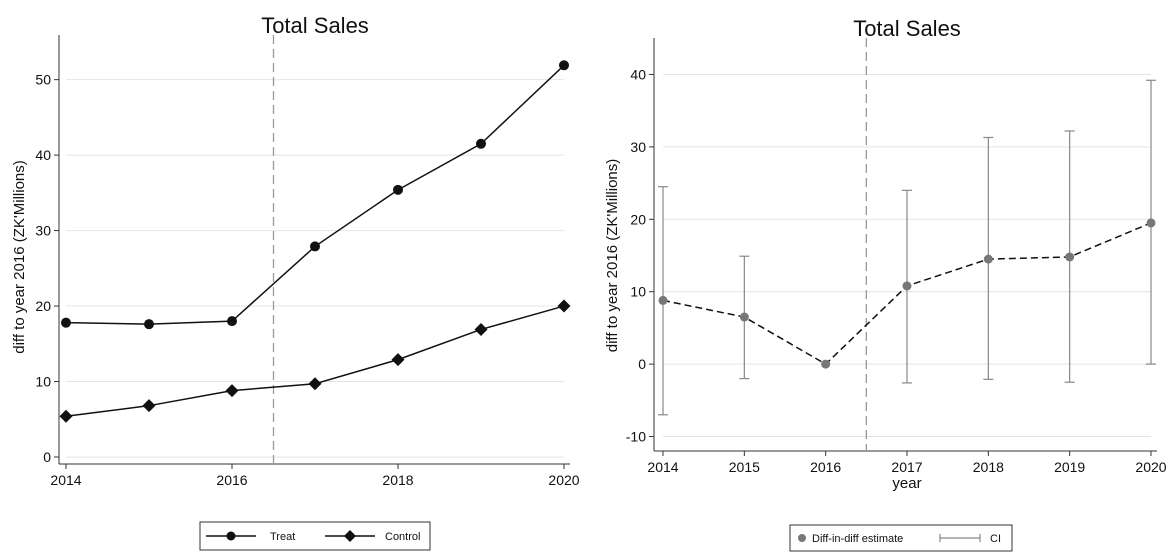 This screenshot has width=1176, height=554. What do you see at coordinates (995, 539) in the screenshot?
I see `legend-ci-label: CI` at bounding box center [995, 539].